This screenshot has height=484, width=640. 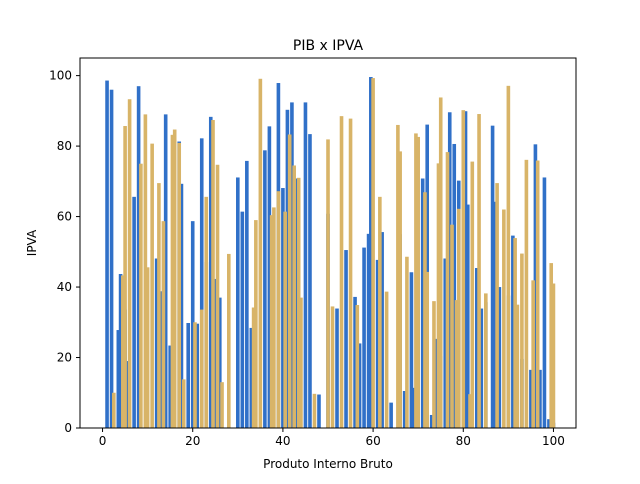 I want to click on y-tick-label-40: 40, so click(x=64, y=287).